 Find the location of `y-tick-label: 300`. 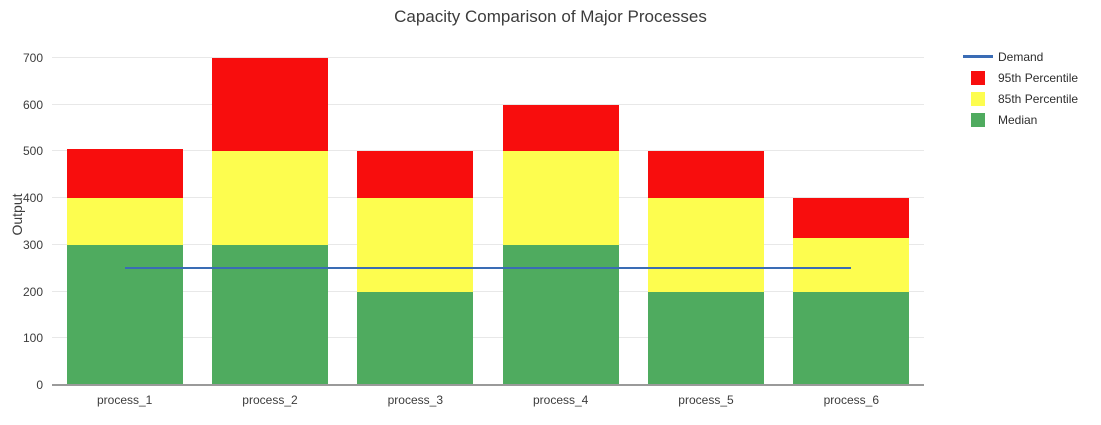

y-tick-label: 300 is located at coordinates (32, 244).